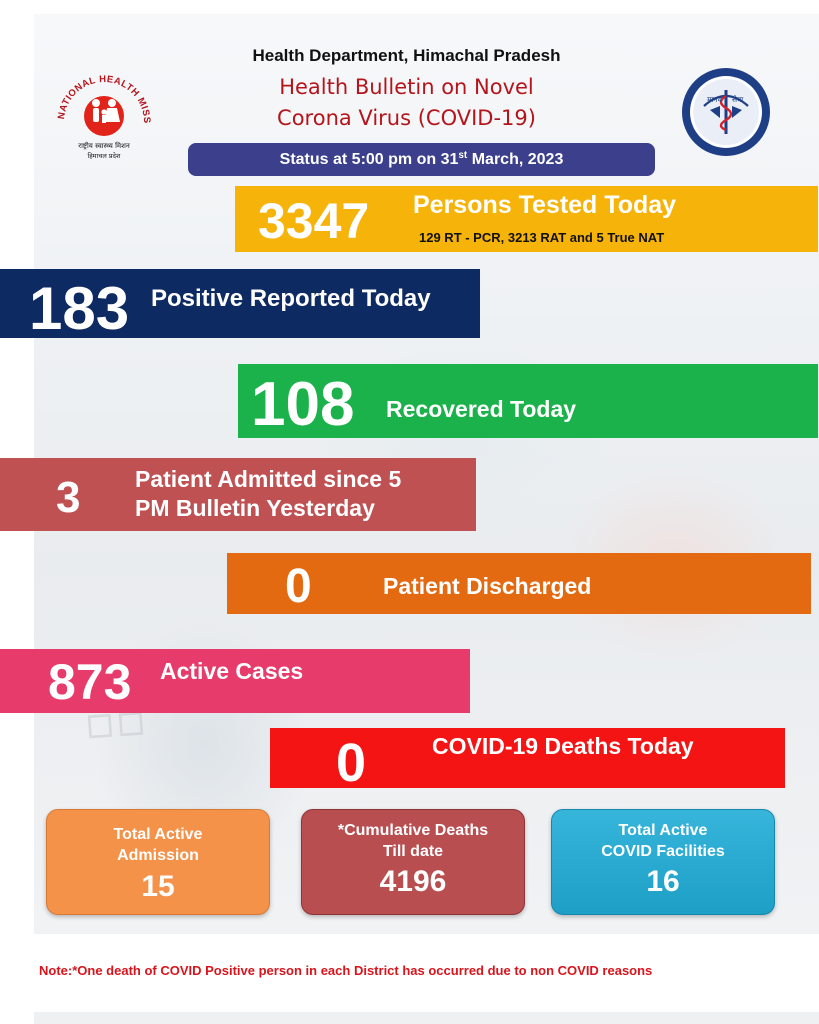  Describe the element at coordinates (158, 886) in the screenshot. I see `total-active-admission-value: 15` at that location.